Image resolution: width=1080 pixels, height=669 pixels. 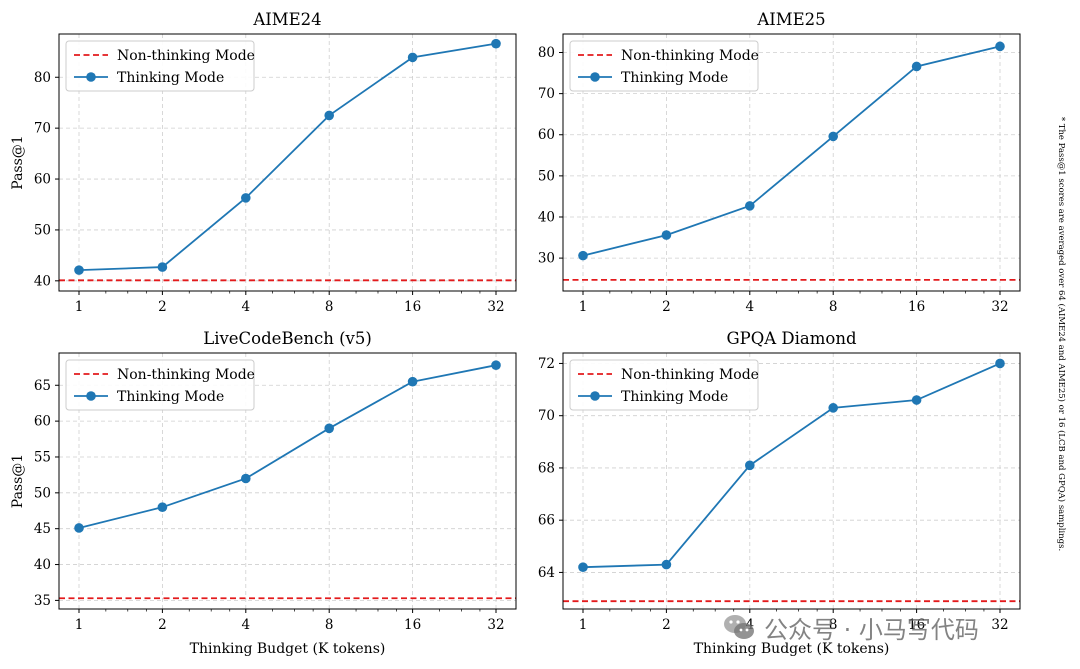 What do you see at coordinates (871, 629) in the screenshot?
I see `watermark-text: 公众号 · 小马写代码` at bounding box center [871, 629].